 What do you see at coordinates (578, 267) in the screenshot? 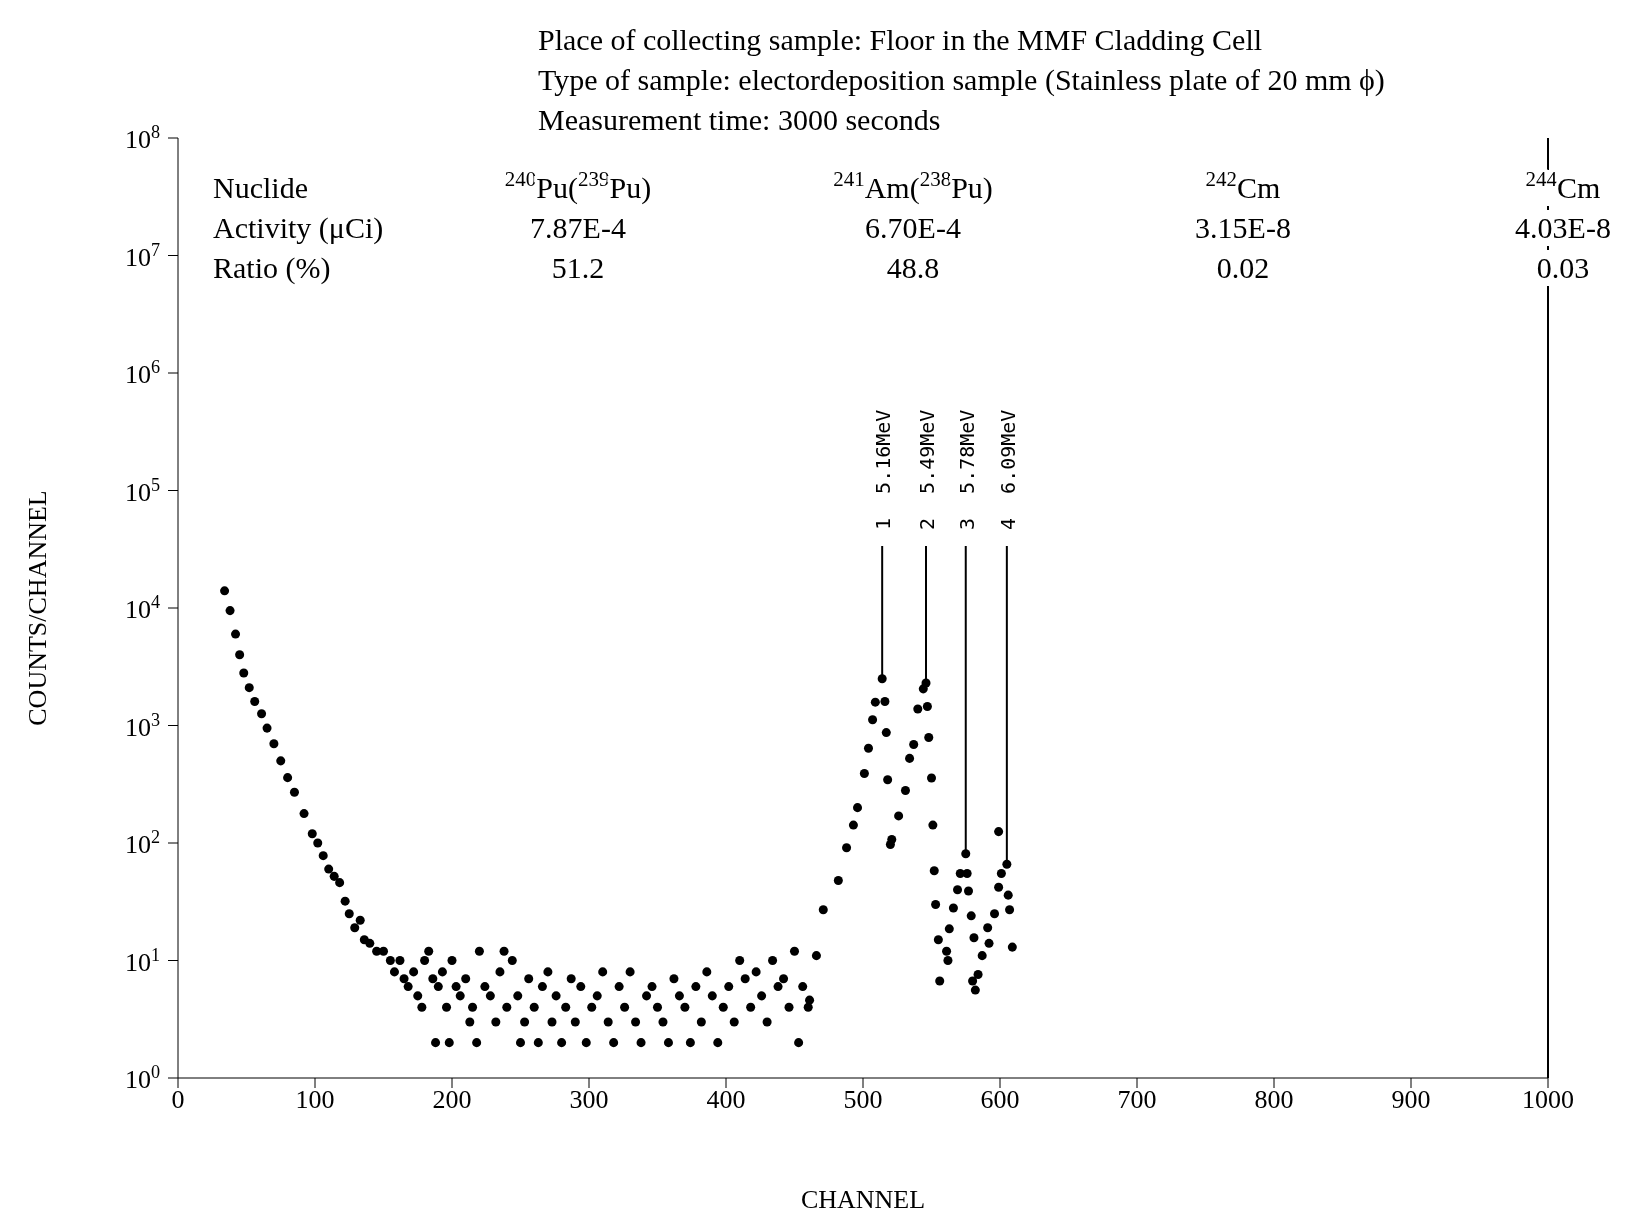
I see `annotation: 51.2` at bounding box center [578, 267].